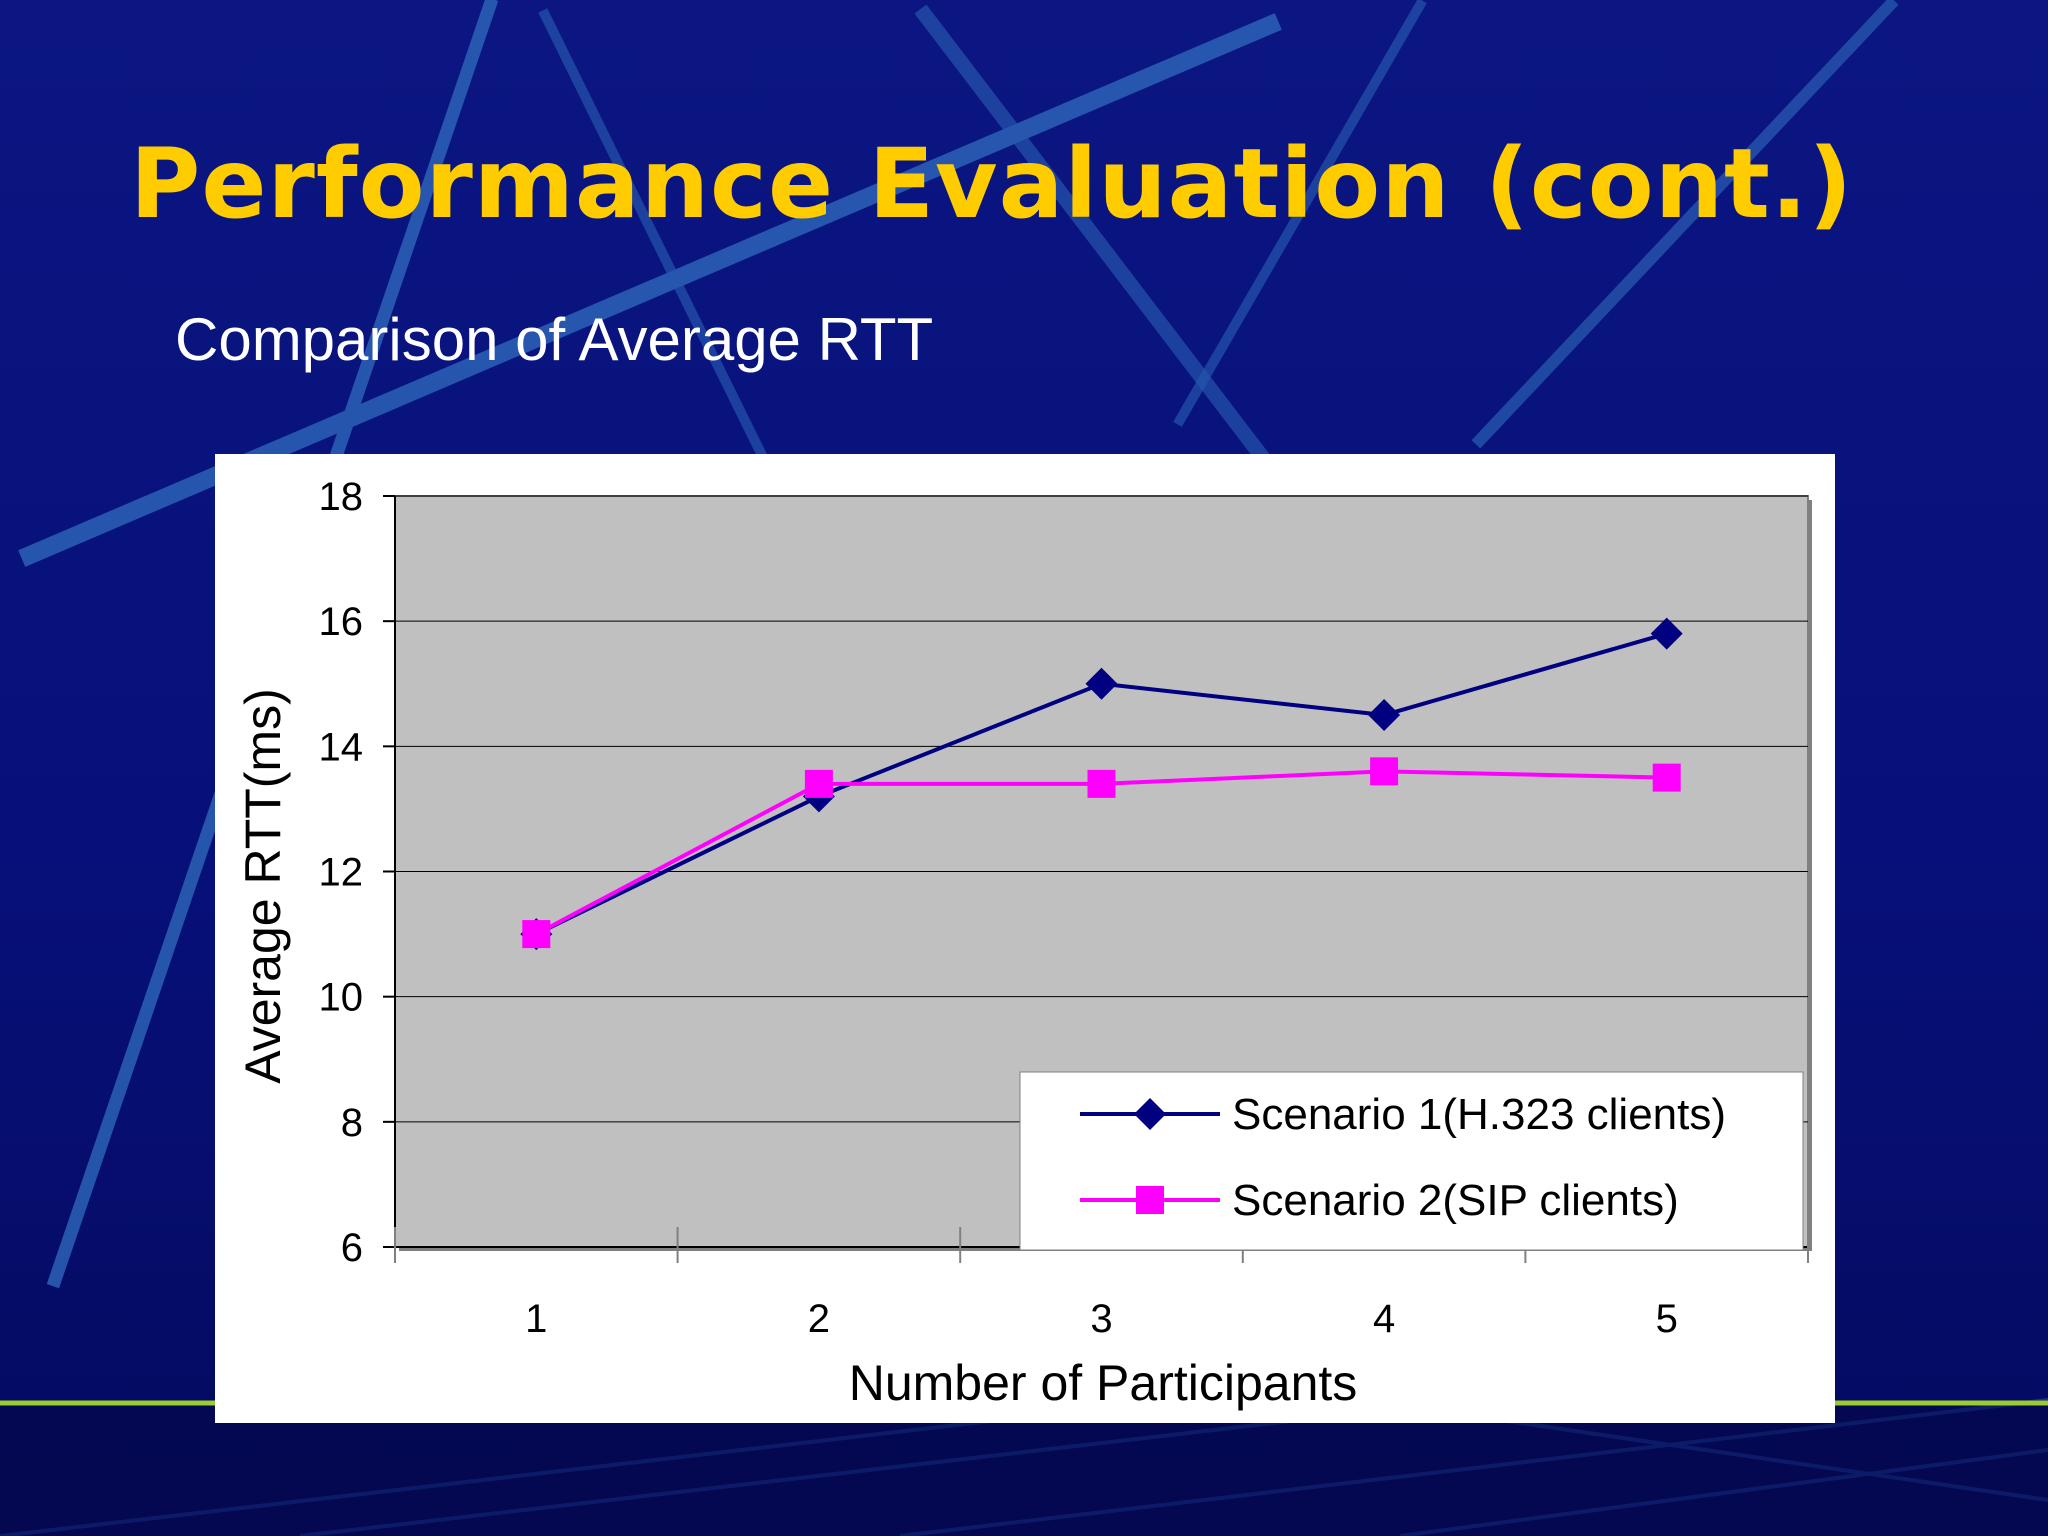 The width and height of the screenshot is (2048, 1536). Describe the element at coordinates (341, 873) in the screenshot. I see `y-tick-label: 12` at that location.